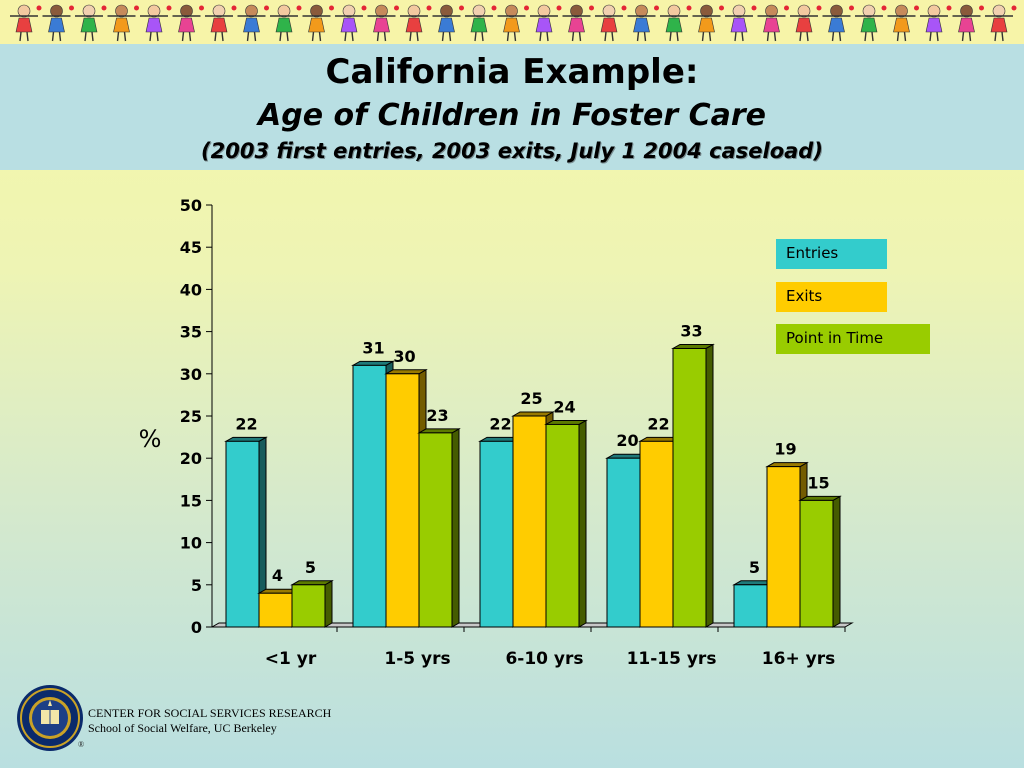  What do you see at coordinates (191, 332) in the screenshot?
I see `y-tick-label: 35` at bounding box center [191, 332].